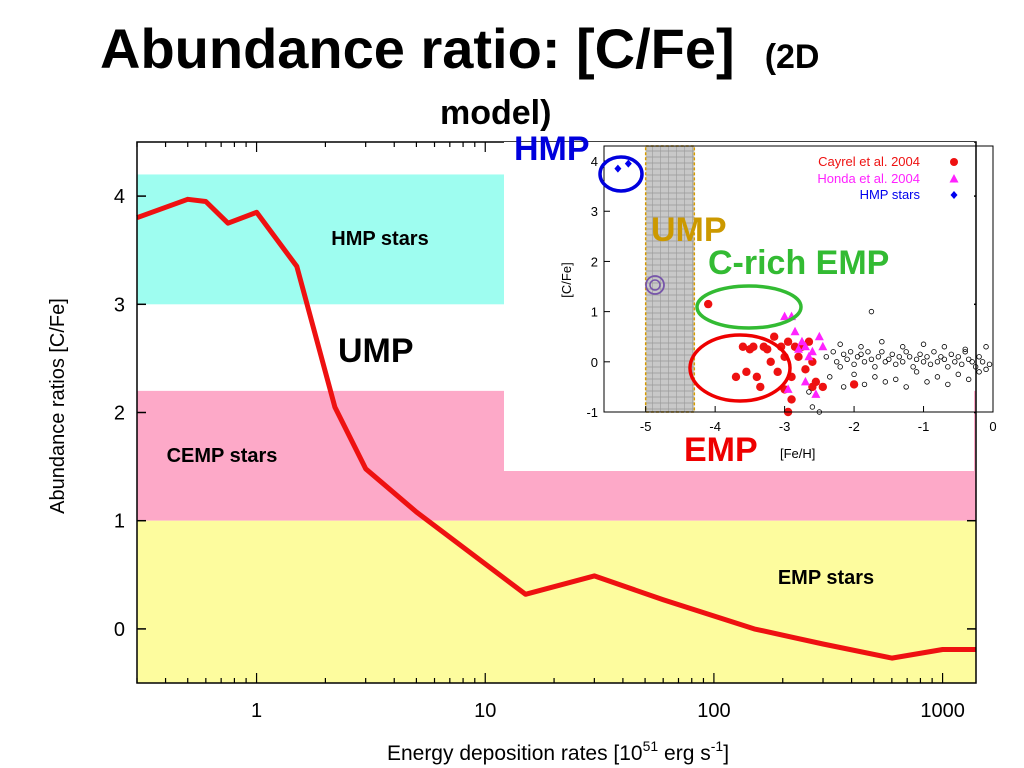  I want to click on x-label-part: -1, so click(717, 746).